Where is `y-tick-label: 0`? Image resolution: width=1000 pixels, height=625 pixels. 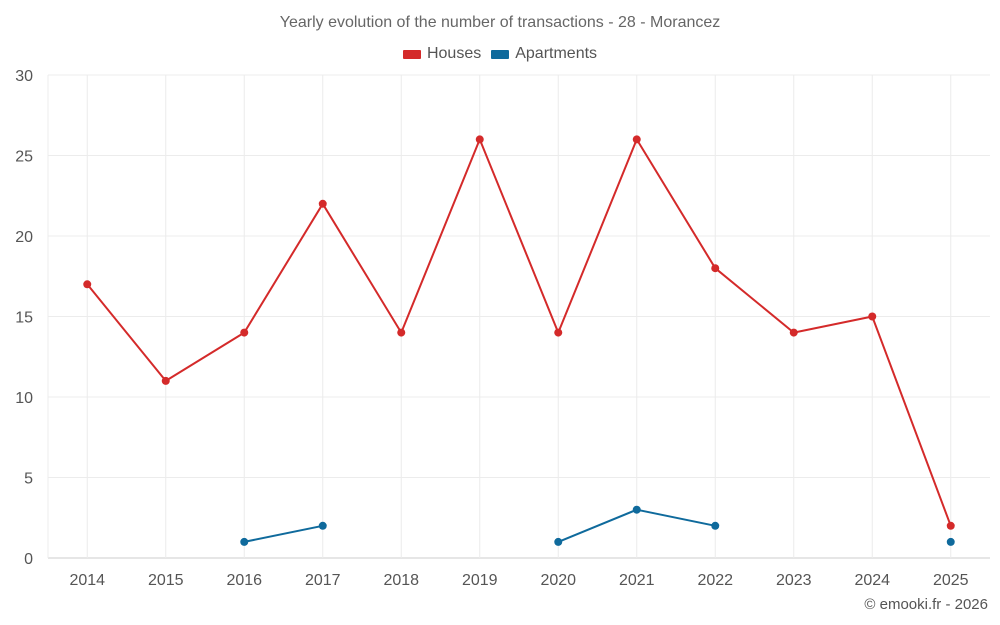
y-tick-label: 0 is located at coordinates (28, 559).